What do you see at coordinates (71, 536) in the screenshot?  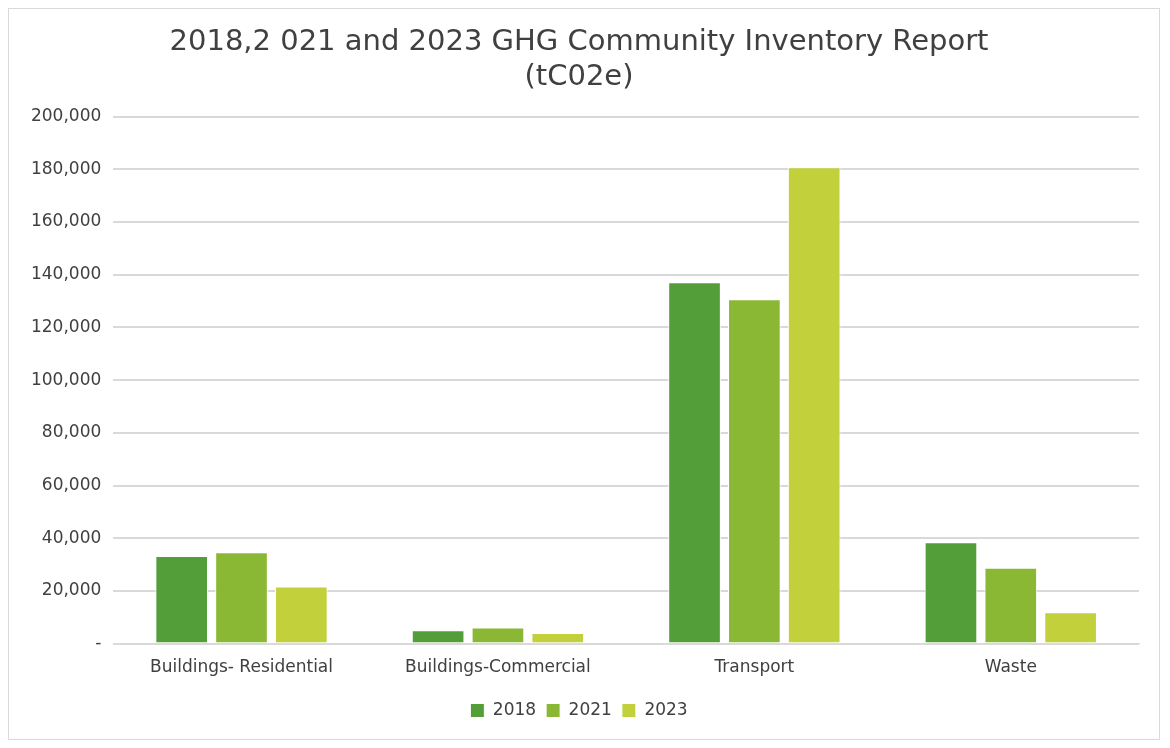 I see `y-tick-label: 40,000` at bounding box center [71, 536].